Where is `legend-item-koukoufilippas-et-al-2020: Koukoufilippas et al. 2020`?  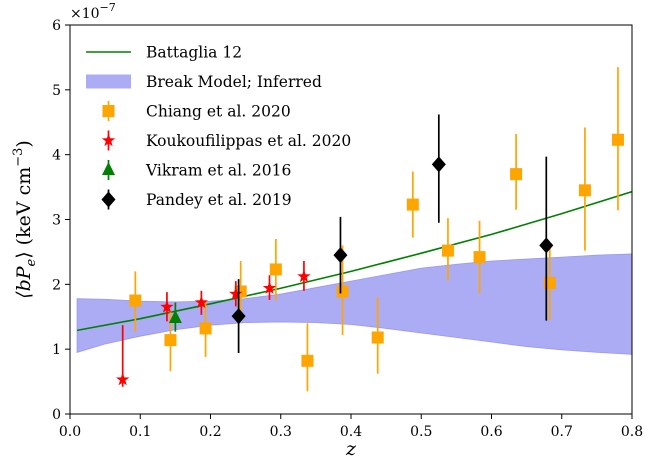 legend-item-koukoufilippas-et-al-2020: Koukoufilippas et al. 2020 is located at coordinates (226, 140).